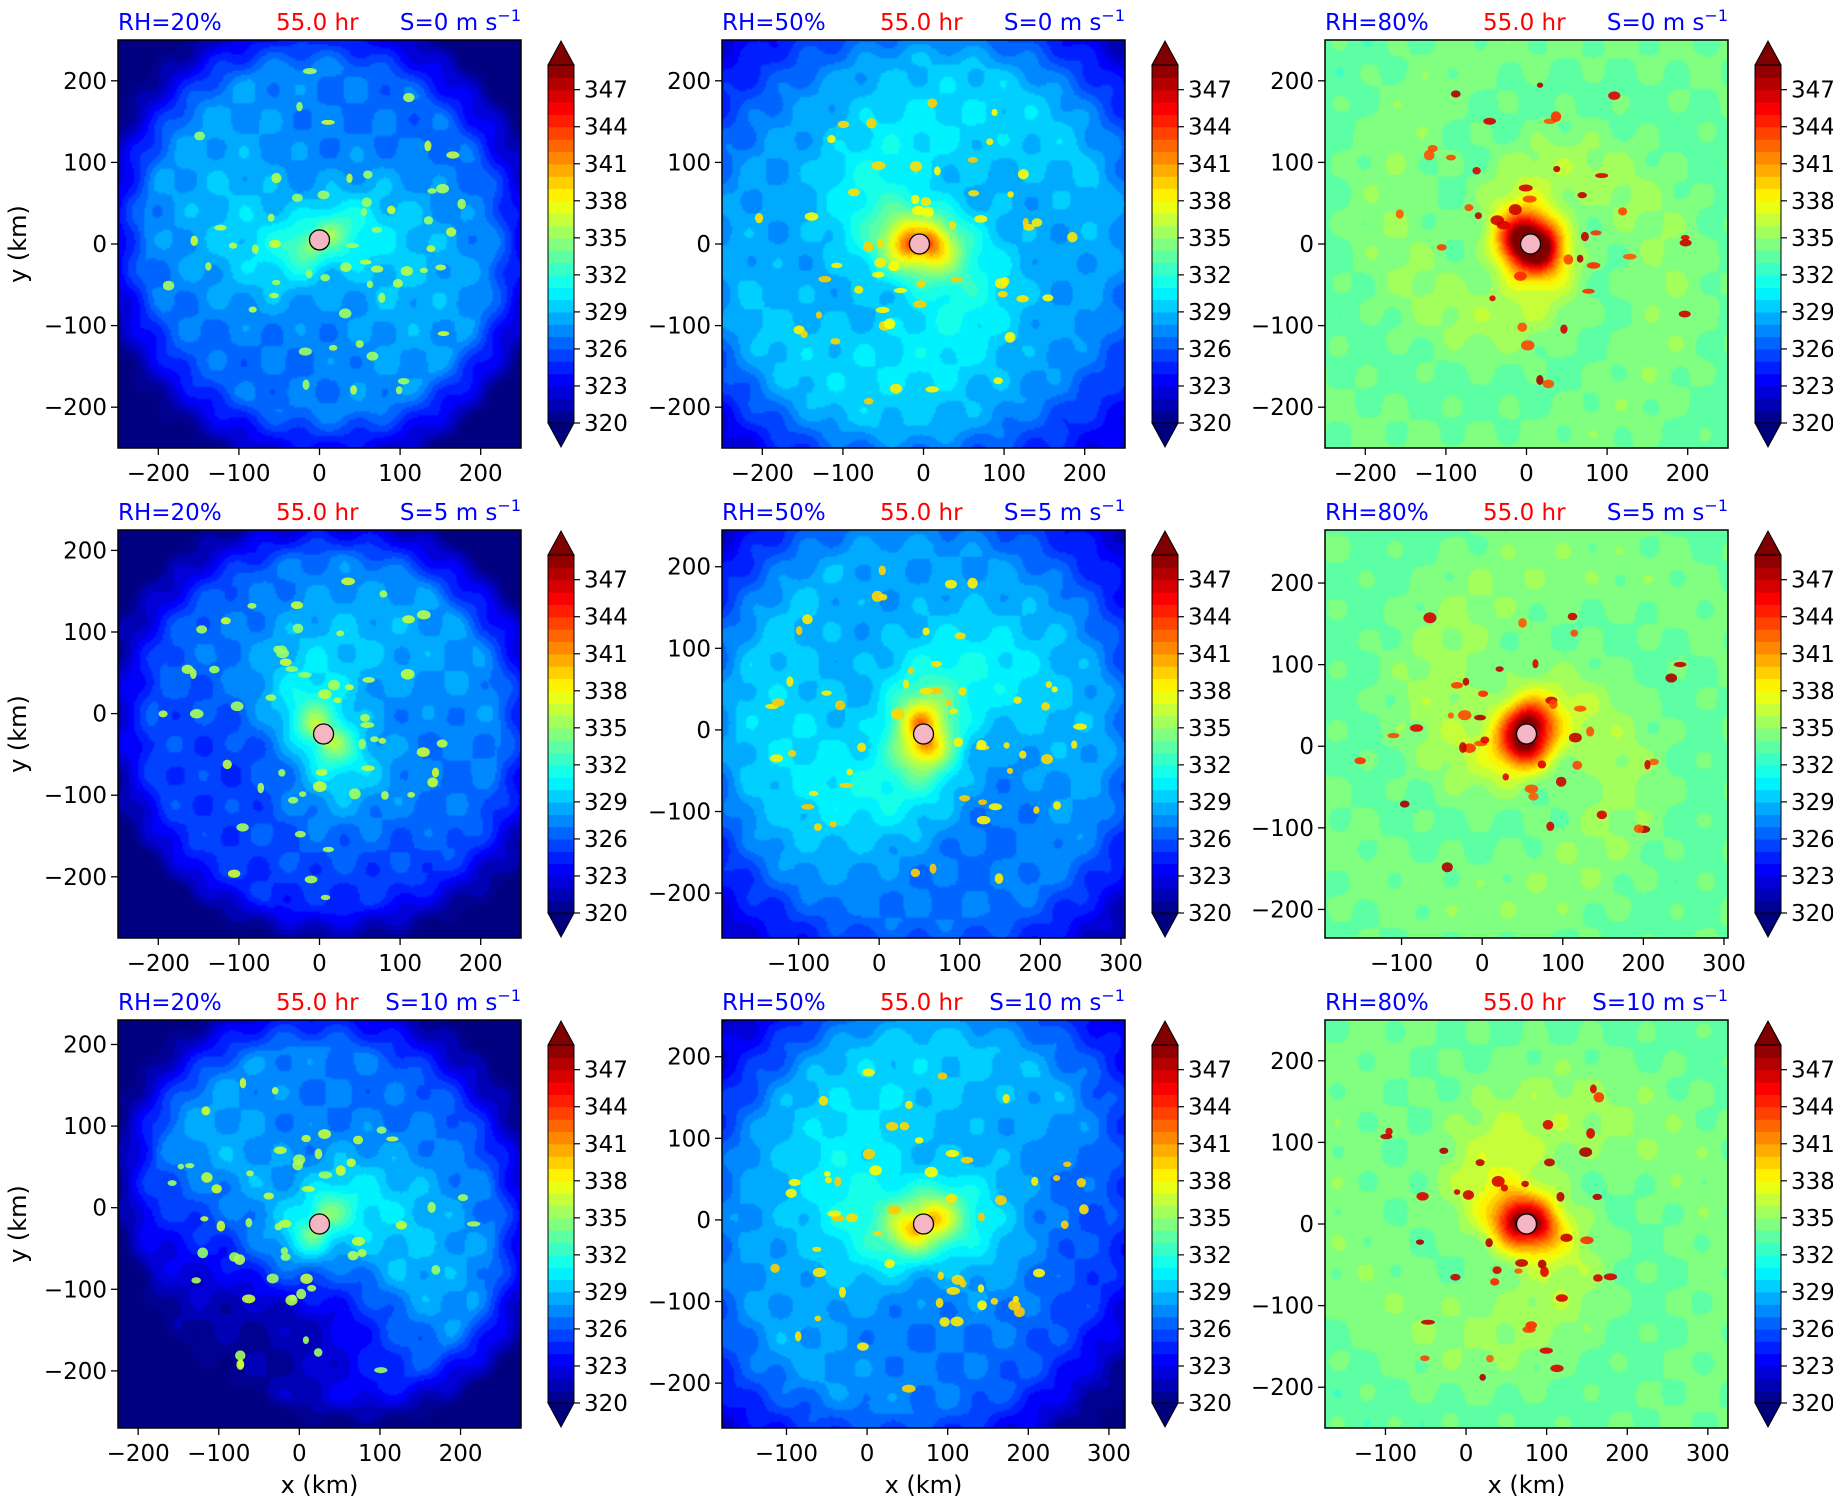 The image size is (1833, 1499). I want to click on colorbar-extend-min, so click(1165, 925).